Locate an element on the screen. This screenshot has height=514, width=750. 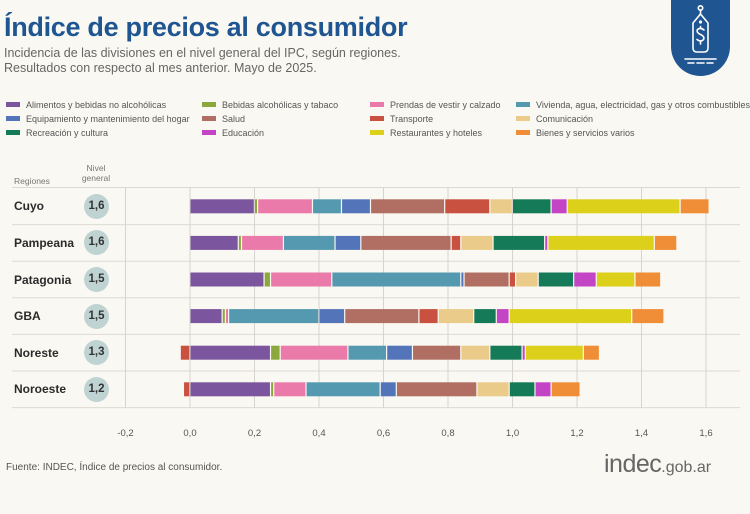
legend-item-alimentos-y-bebidas-no-alcoholicas: Alimentos y bebidas no alcohólicas is located at coordinates (86, 105).